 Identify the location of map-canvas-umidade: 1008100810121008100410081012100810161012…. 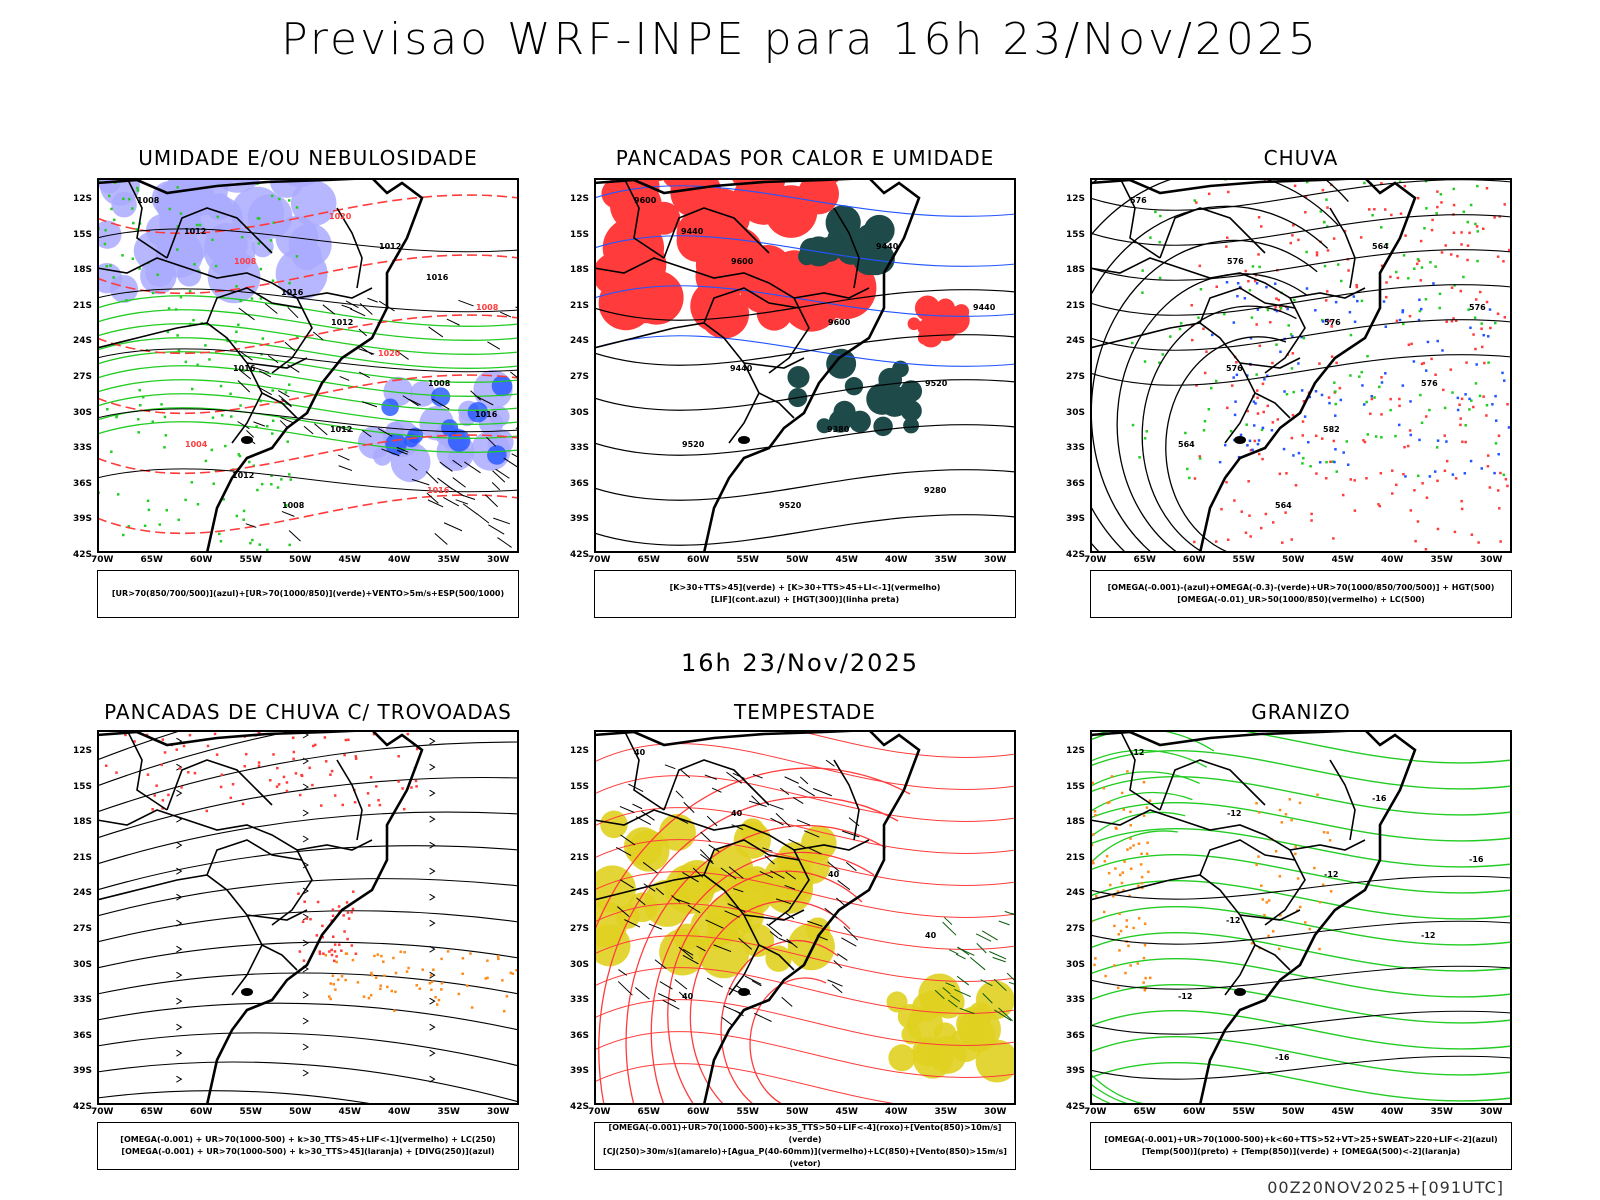
(308, 365).